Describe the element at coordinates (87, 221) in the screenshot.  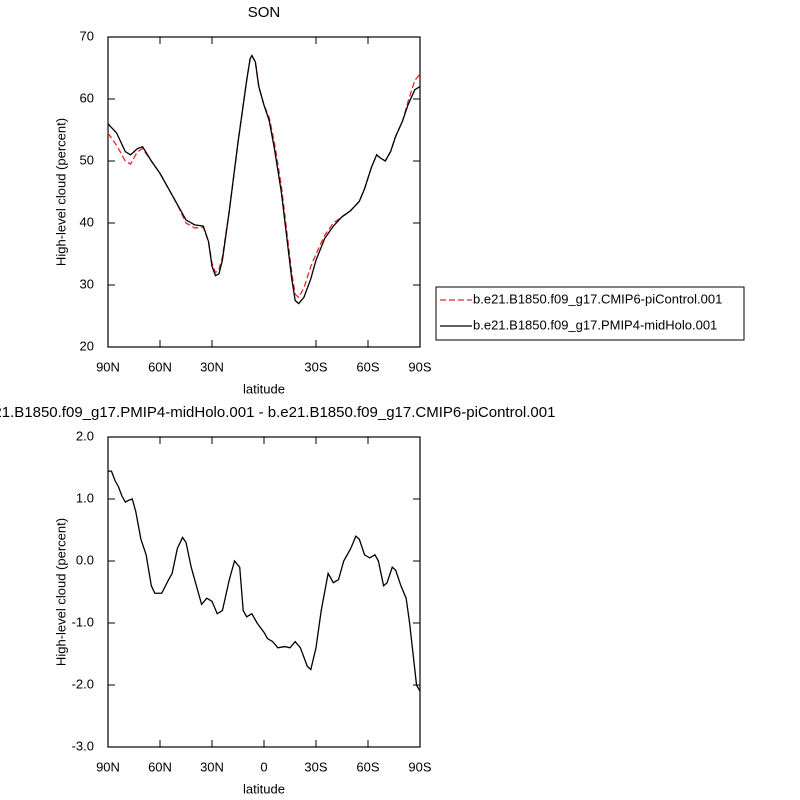
I see `y-tick-label: 40` at that location.